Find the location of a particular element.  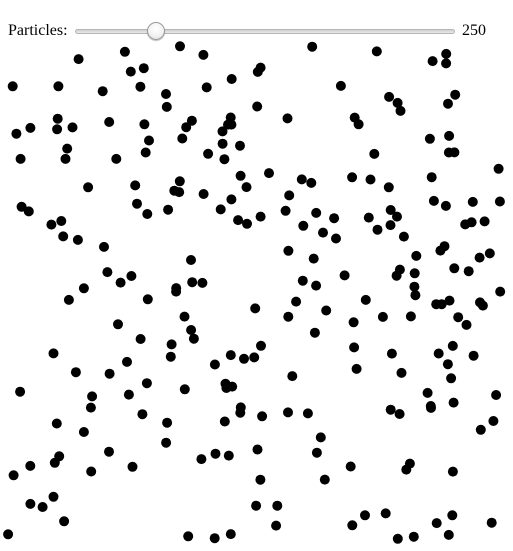

slider-track is located at coordinates (265, 31).